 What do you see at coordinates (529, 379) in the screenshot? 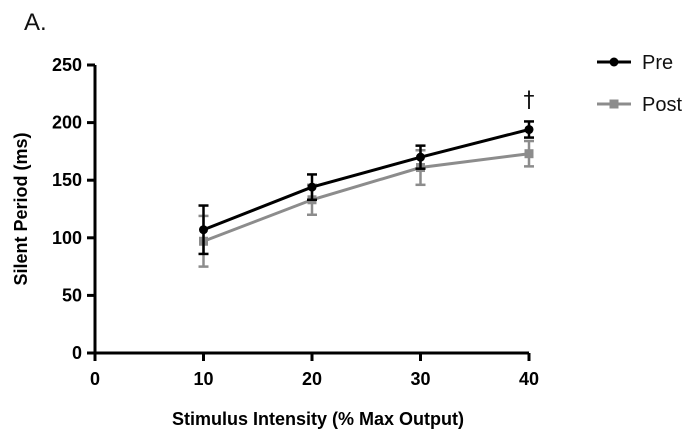
I see `x-tick-label: 40` at bounding box center [529, 379].